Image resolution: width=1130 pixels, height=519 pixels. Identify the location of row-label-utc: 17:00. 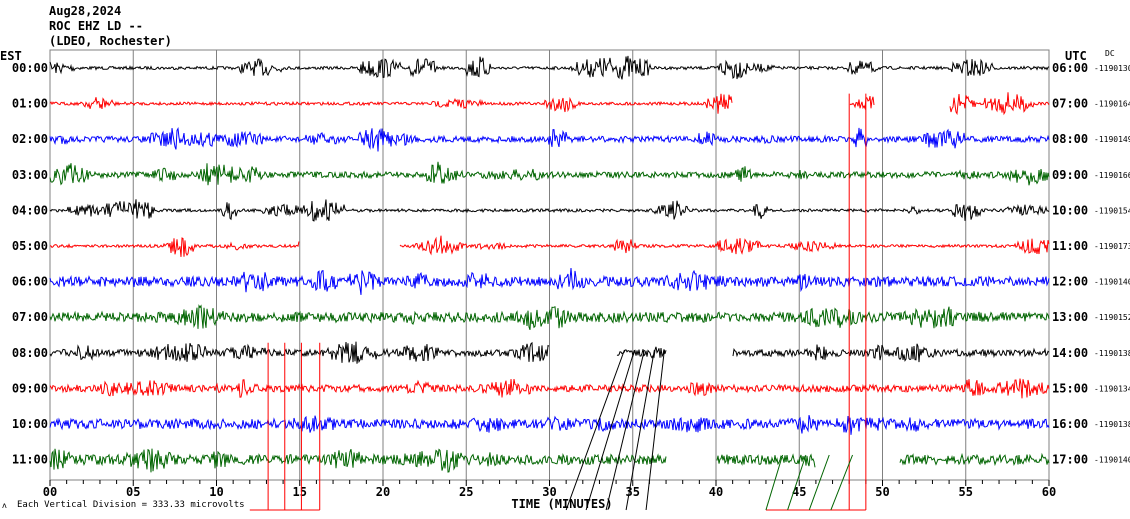
(1070, 460).